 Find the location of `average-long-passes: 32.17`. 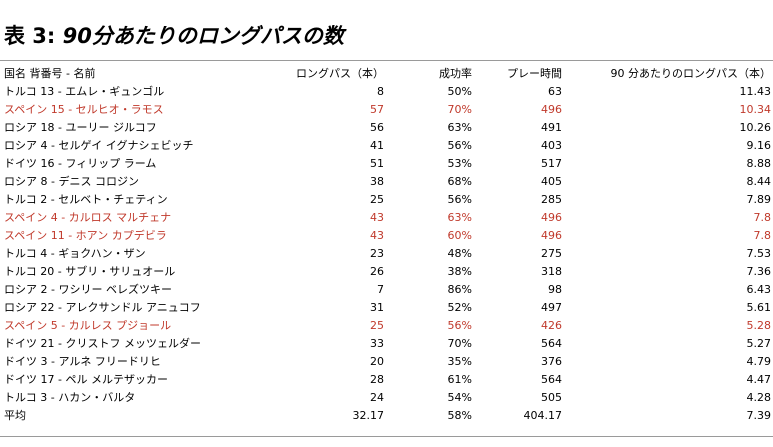

average-long-passes: 32.17 is located at coordinates (368, 415).